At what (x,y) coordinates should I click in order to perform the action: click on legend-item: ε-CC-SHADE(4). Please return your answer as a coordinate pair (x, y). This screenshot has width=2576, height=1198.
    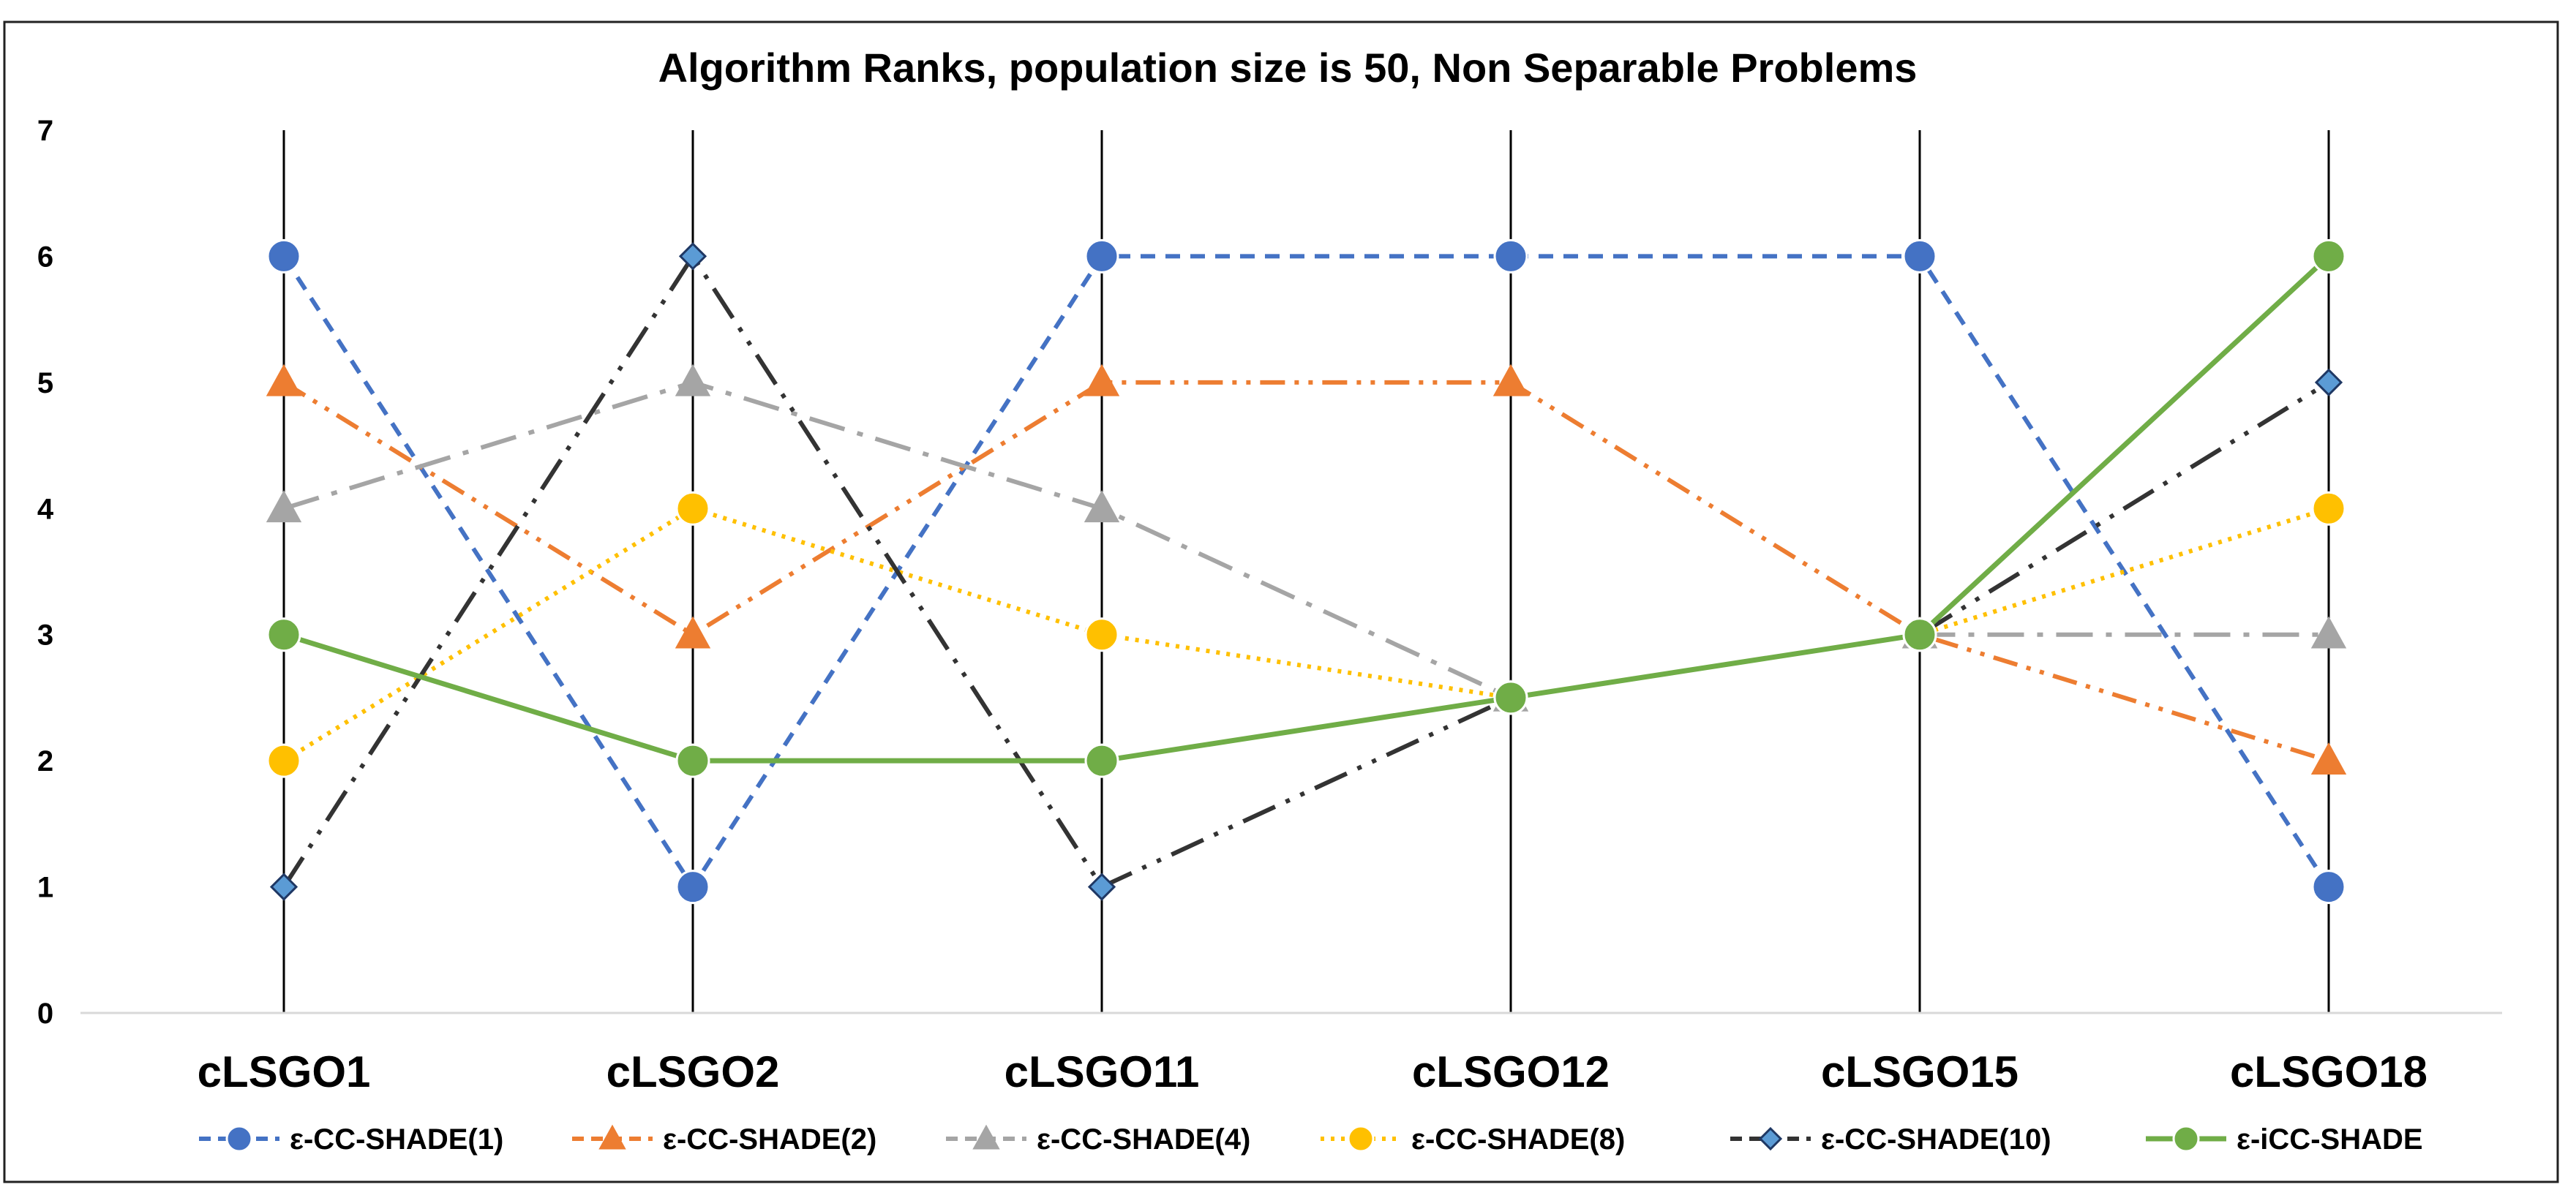
    Looking at the image, I should click on (1098, 1139).